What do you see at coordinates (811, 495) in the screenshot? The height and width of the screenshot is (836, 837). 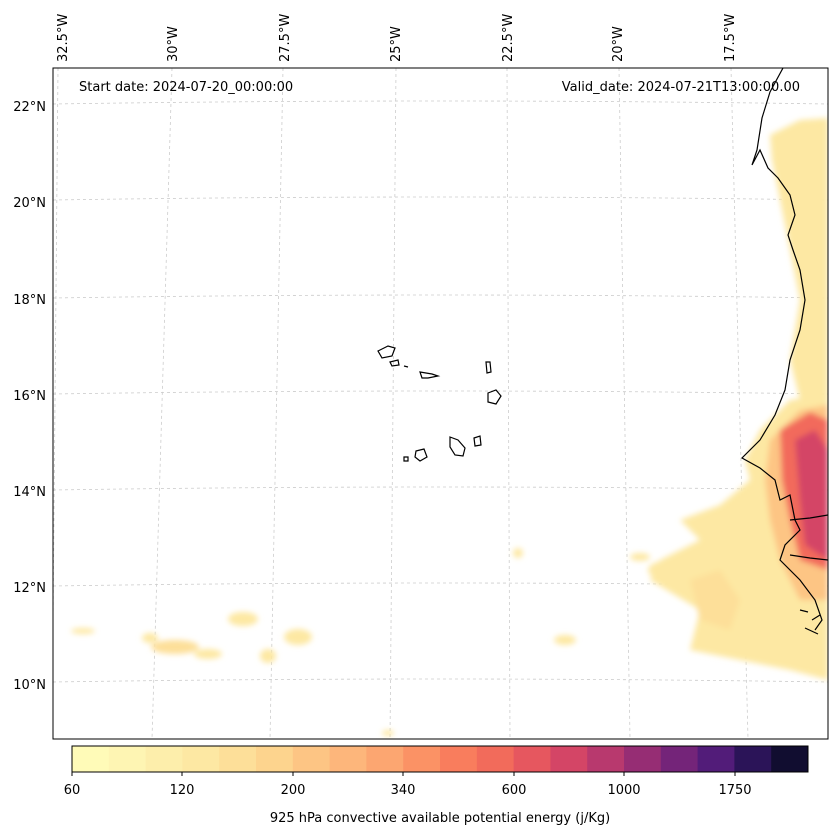 I see `cape-region-peak` at bounding box center [811, 495].